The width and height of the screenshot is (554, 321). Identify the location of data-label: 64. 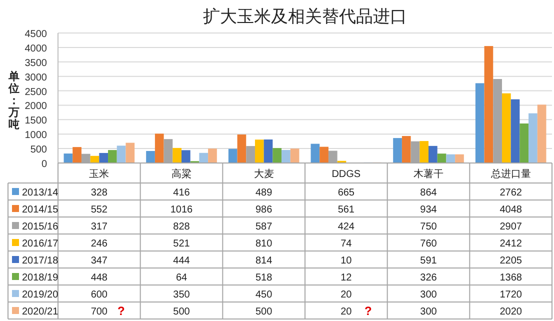
(182, 278).